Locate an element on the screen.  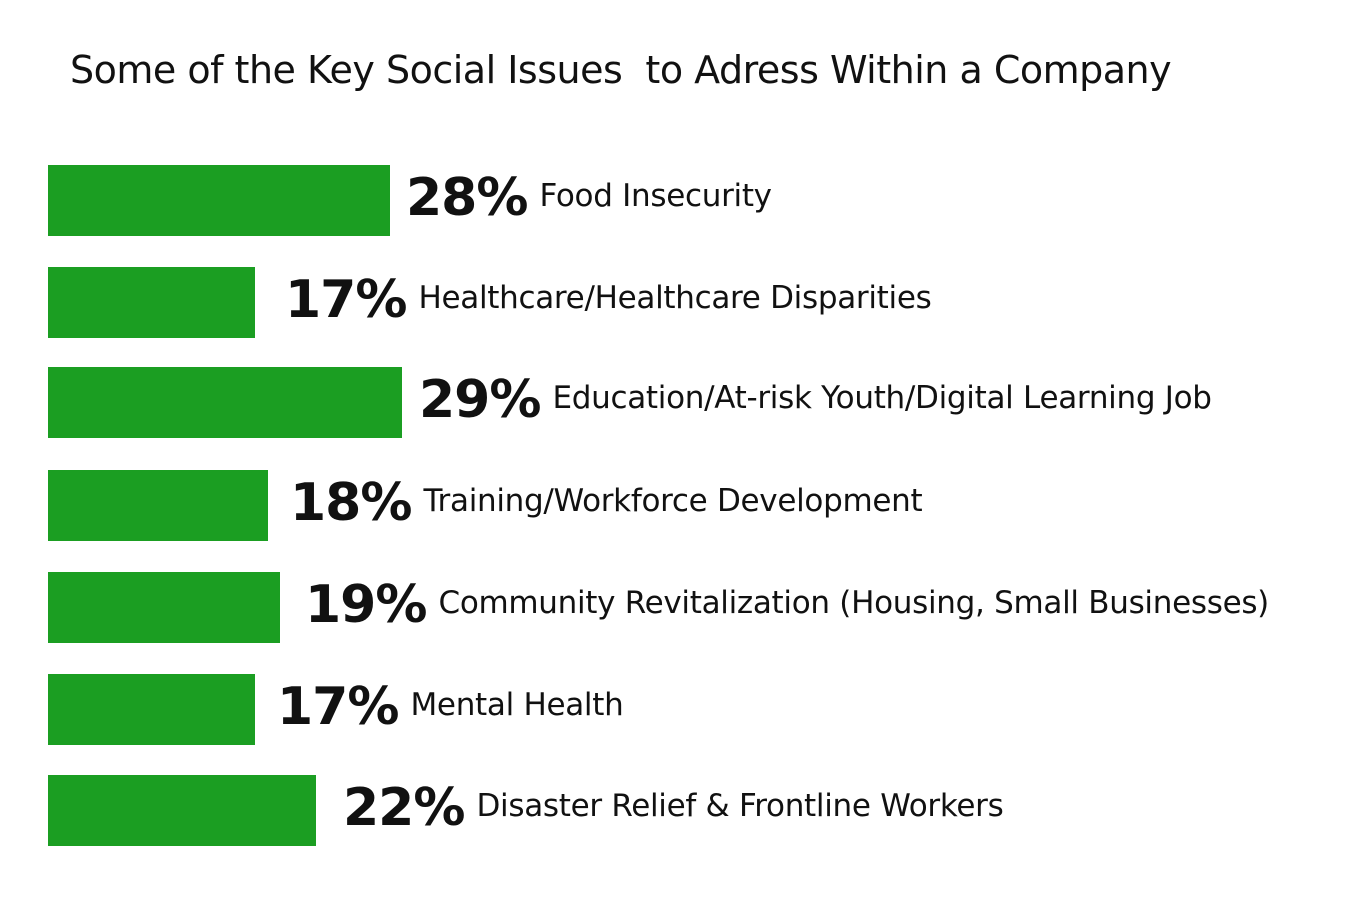
bar-category-label: Healthcare/Healthcare Disparities is located at coordinates (675, 298).